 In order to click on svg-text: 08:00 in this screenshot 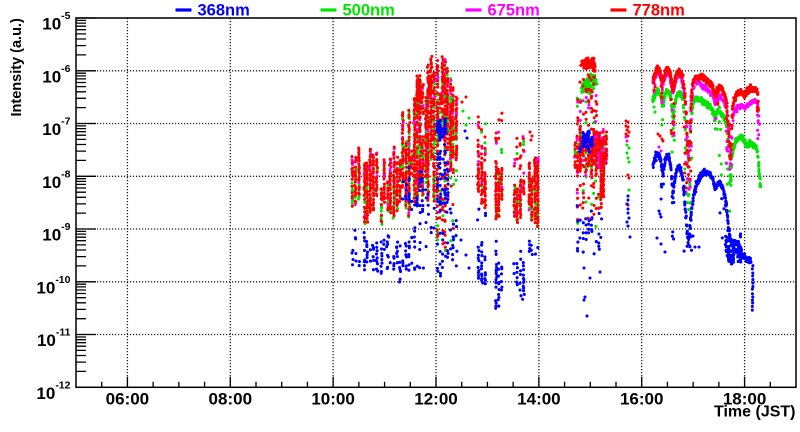, I will do `click(230, 399)`.